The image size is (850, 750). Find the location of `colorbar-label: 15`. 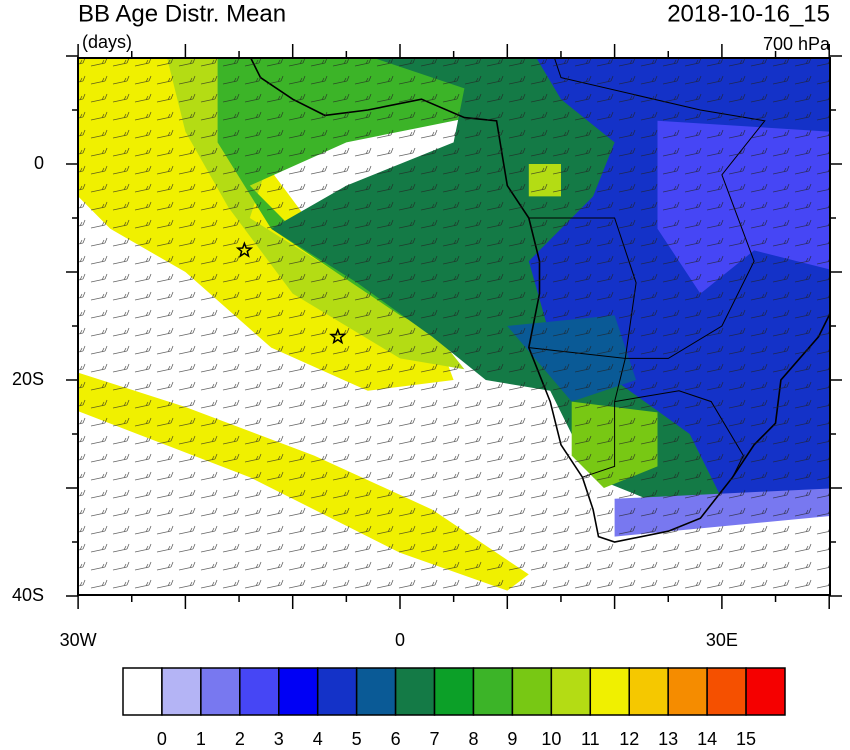

colorbar-label: 15 is located at coordinates (746, 739).